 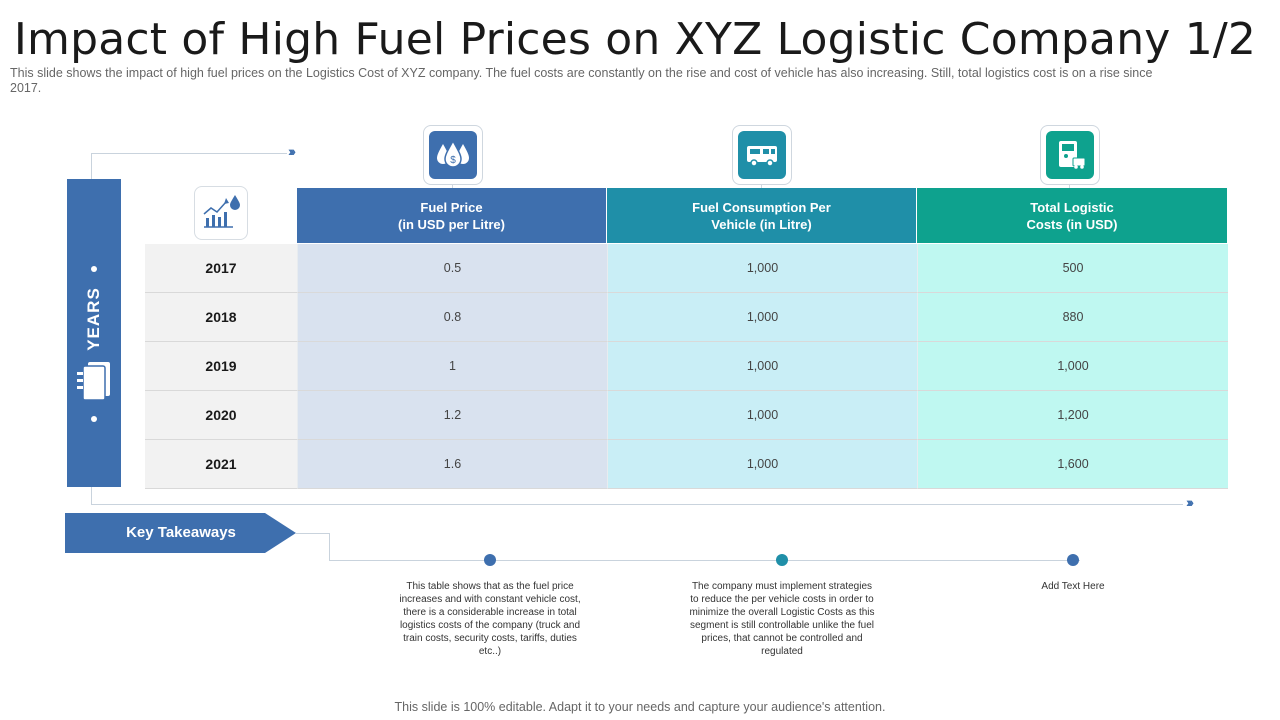 I want to click on key-takeaways-banner: Key Takeaways, so click(x=180, y=533).